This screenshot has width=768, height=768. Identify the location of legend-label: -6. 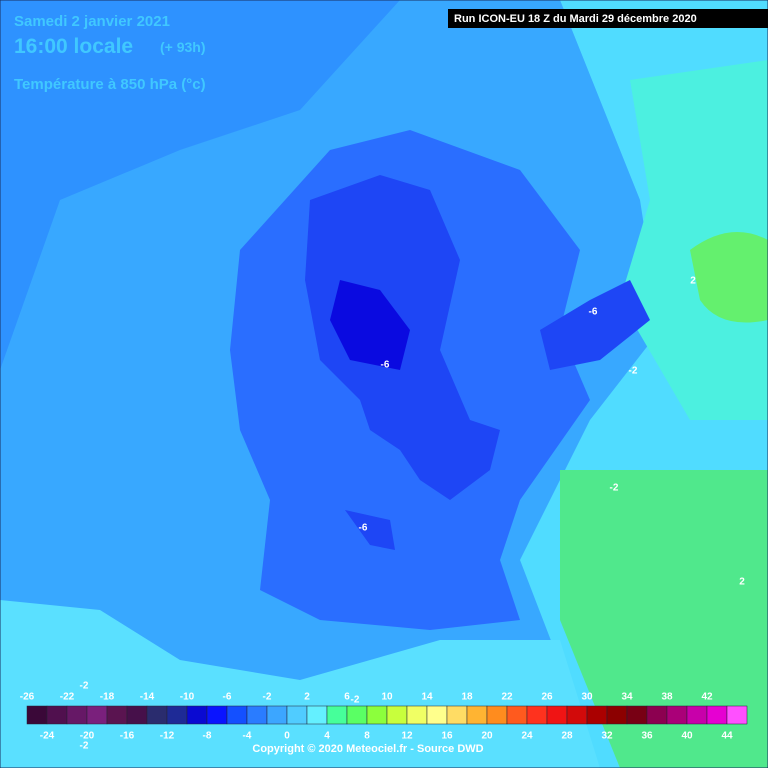
(227, 697).